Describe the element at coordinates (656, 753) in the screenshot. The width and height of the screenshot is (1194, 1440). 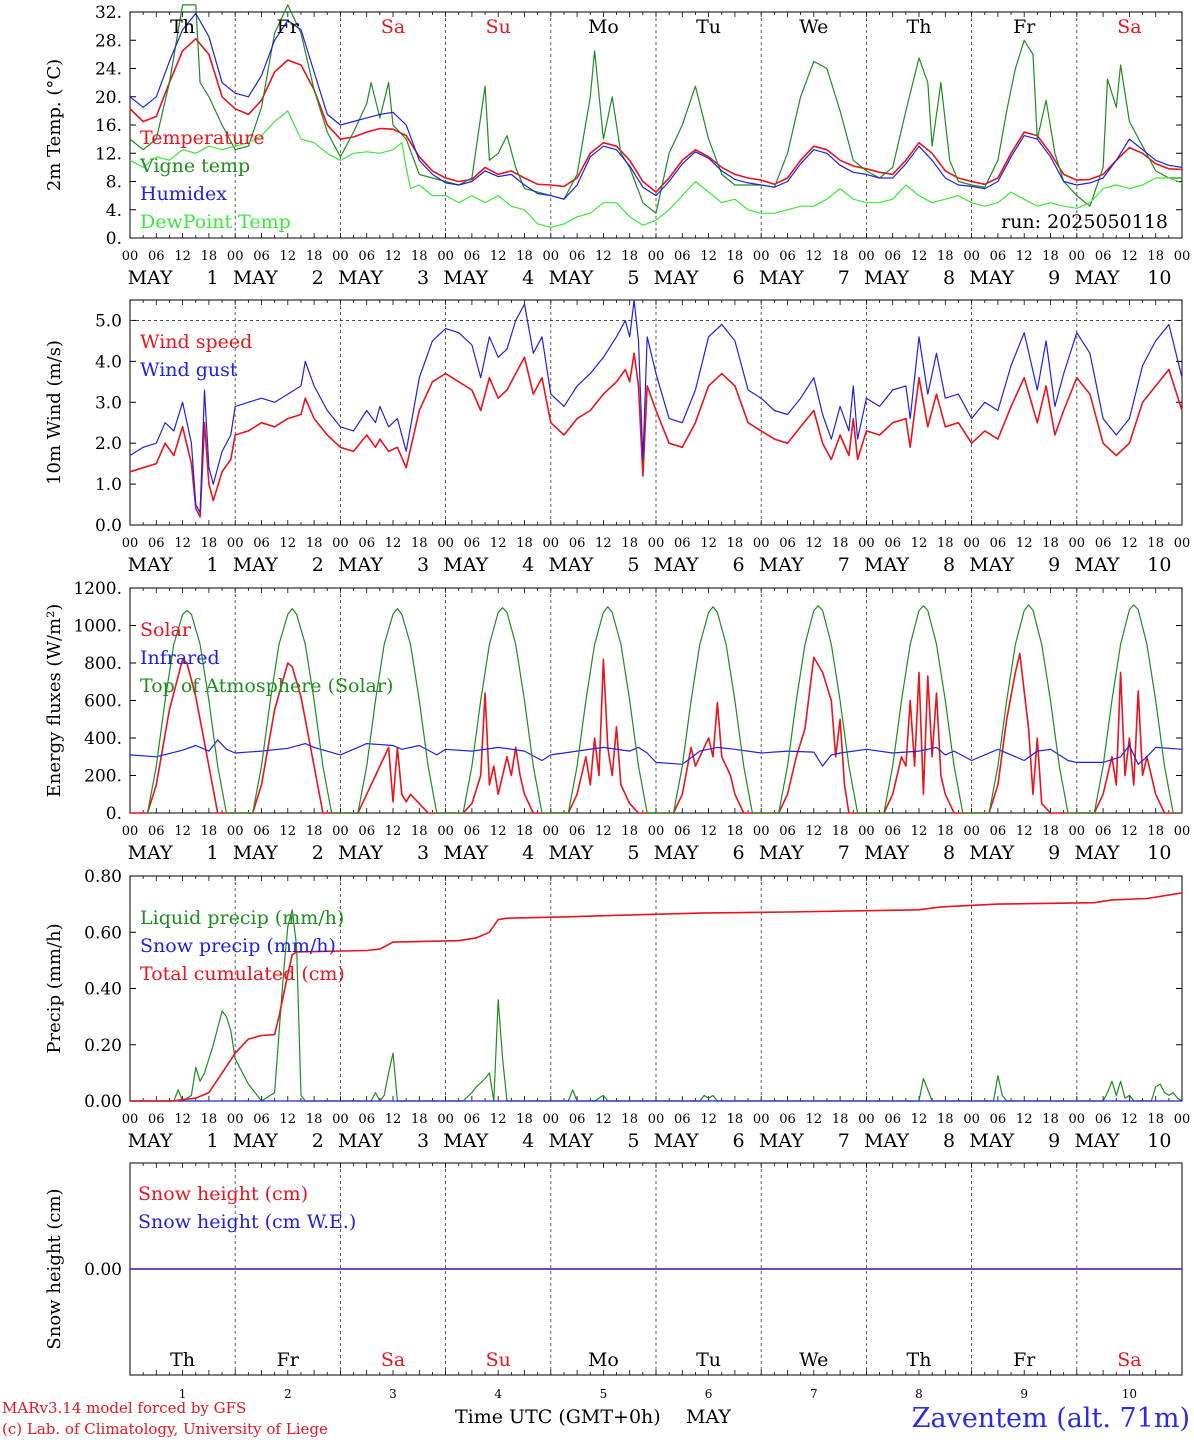
I see `energy-series-infrared` at that location.